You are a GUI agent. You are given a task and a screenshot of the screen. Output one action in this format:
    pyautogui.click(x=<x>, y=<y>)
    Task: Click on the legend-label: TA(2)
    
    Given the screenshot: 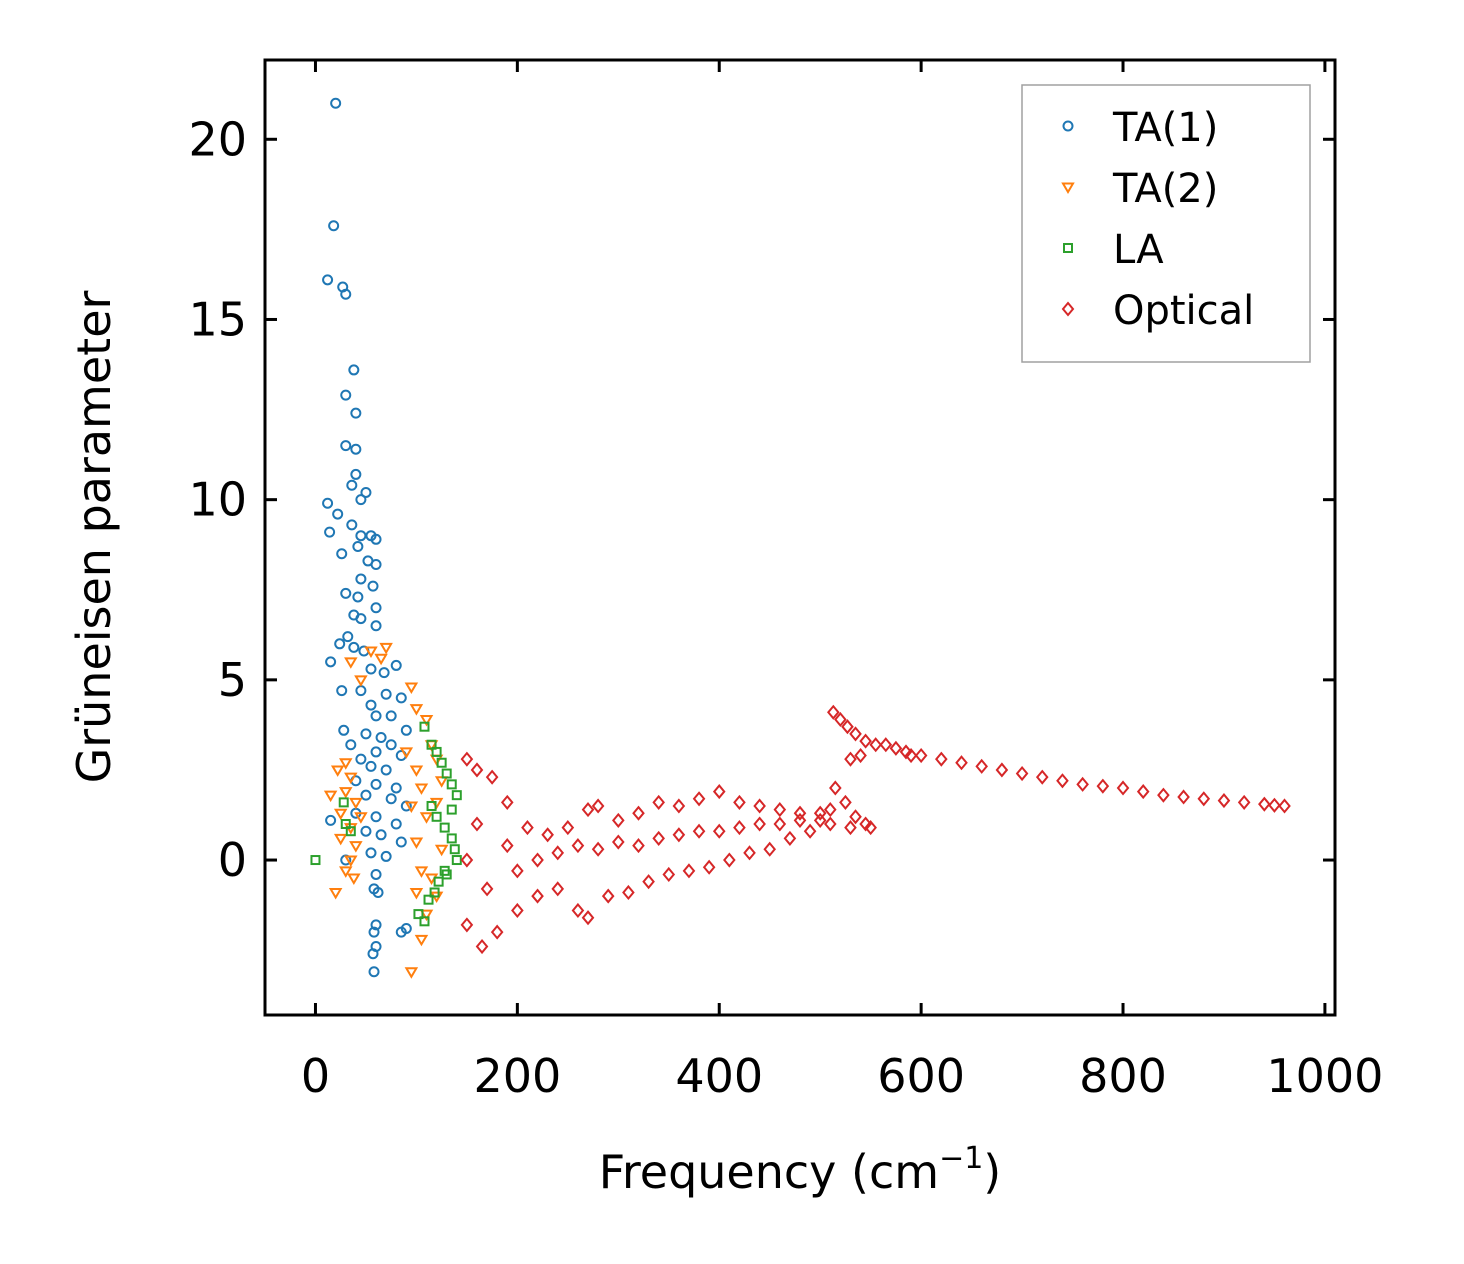 What is the action you would take?
    pyautogui.click(x=1165, y=189)
    